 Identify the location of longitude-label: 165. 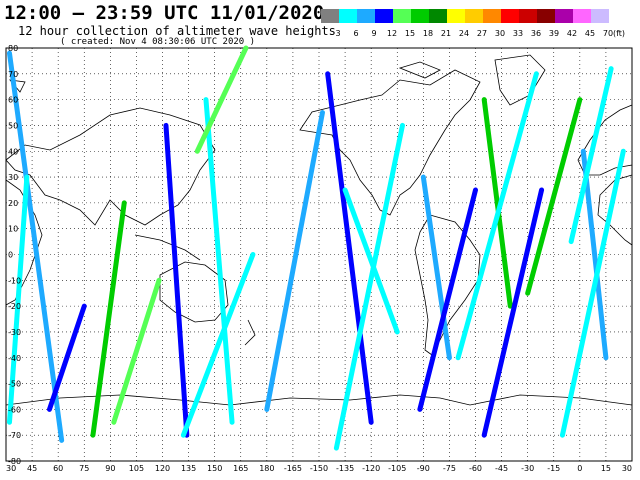
(240, 468).